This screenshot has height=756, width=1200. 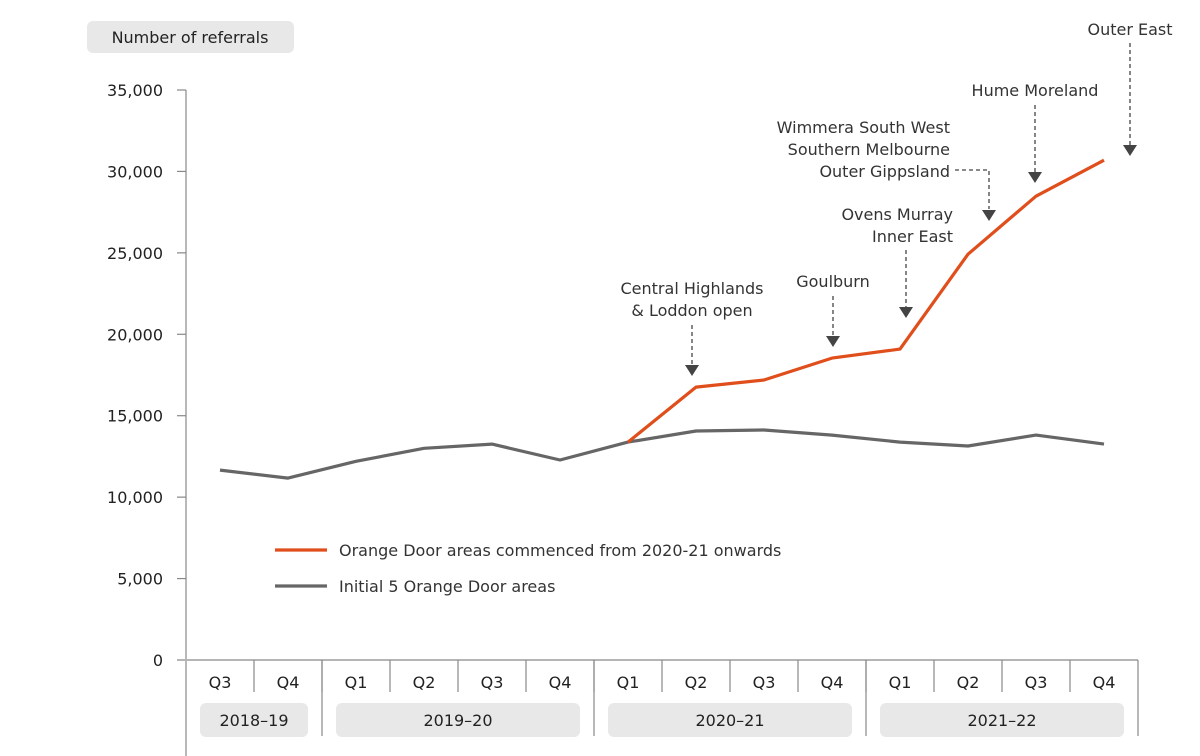 I want to click on y-tick-label: 0, so click(x=158, y=660).